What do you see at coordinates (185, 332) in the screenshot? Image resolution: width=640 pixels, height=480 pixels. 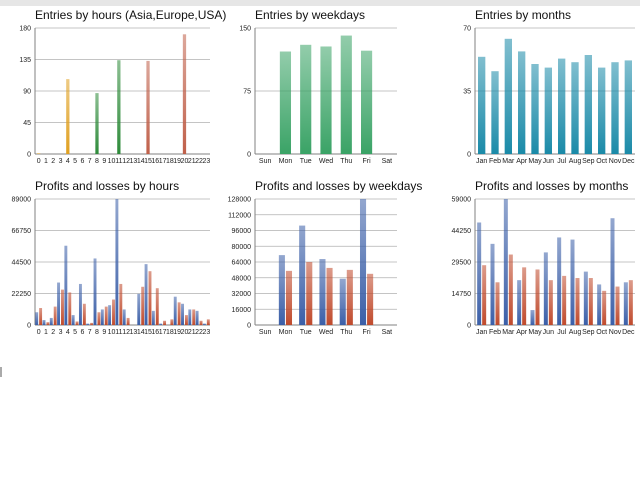 I see `x-tick-label: 20` at bounding box center [185, 332].